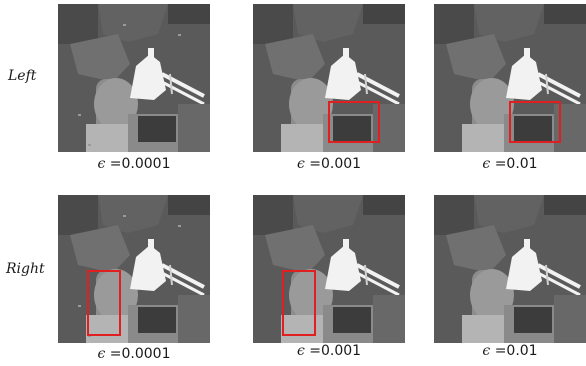 The image size is (586, 366). What do you see at coordinates (134, 164) in the screenshot?
I see `caption-left-eps-0.0001: ϵ =0.0001` at bounding box center [134, 164].